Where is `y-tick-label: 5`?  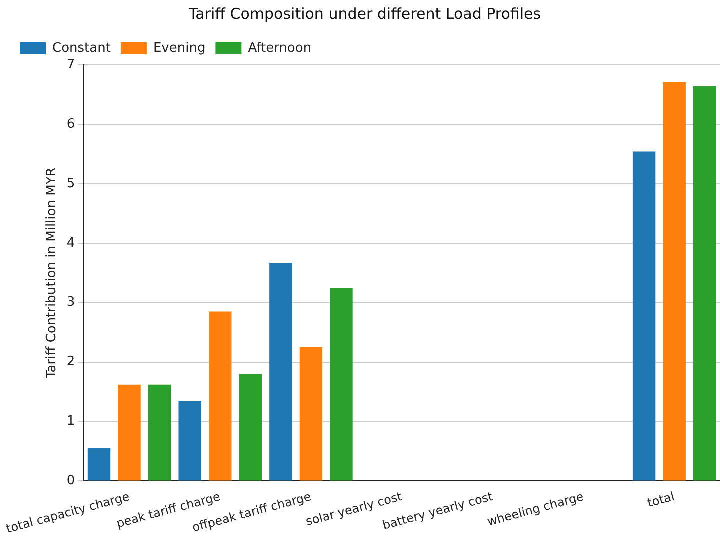 y-tick-label: 5 is located at coordinates (71, 184).